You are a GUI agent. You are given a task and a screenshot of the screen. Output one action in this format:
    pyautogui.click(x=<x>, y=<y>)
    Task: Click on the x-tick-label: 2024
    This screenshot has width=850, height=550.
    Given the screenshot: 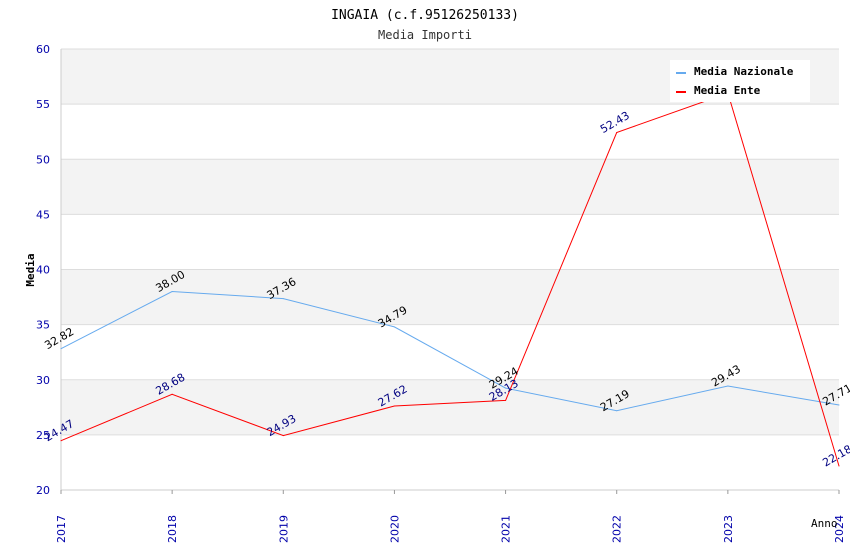 What is the action you would take?
    pyautogui.click(x=839, y=529)
    